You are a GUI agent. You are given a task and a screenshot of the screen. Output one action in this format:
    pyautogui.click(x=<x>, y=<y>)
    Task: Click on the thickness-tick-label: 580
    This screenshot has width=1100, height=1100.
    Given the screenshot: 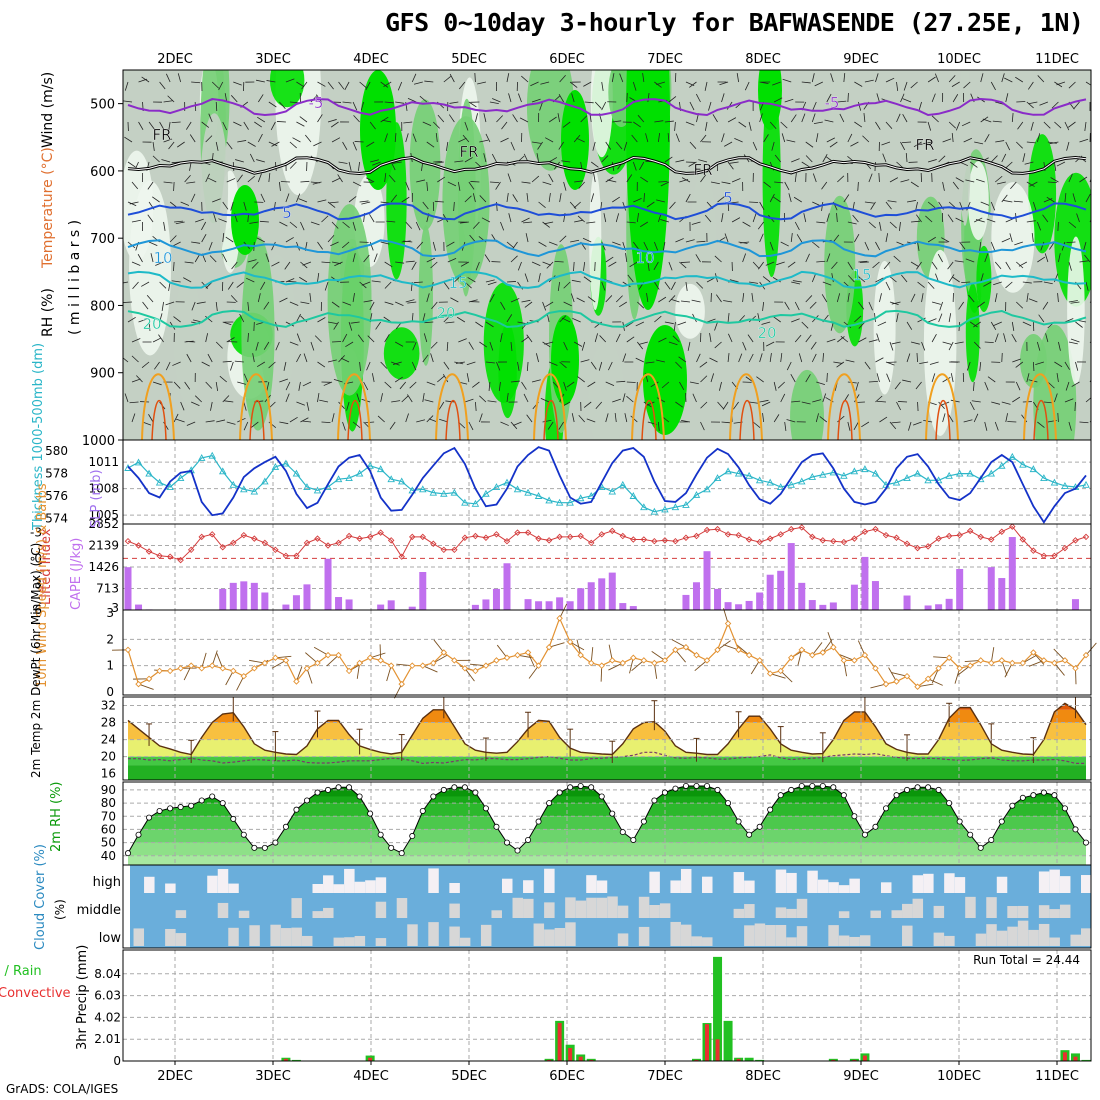 What is the action you would take?
    pyautogui.click(x=56, y=451)
    